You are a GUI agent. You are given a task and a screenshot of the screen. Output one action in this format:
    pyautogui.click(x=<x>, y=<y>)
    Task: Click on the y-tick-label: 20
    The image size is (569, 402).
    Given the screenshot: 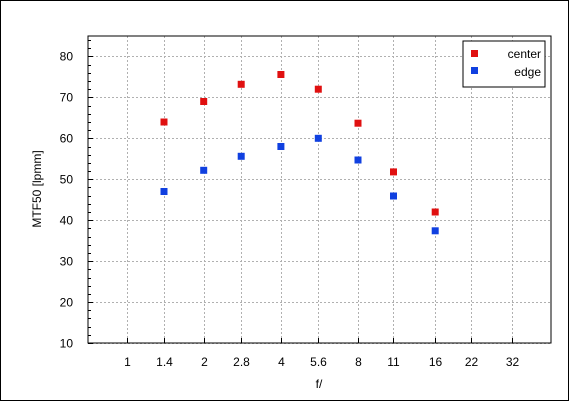 What is the action you would take?
    pyautogui.click(x=67, y=303)
    